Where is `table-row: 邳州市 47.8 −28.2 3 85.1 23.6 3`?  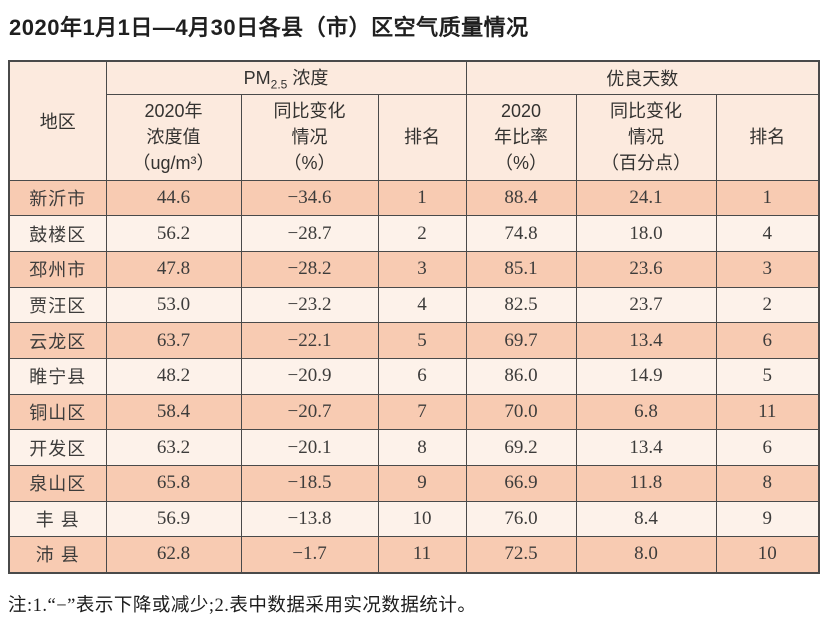 table-row: 邳州市 47.8 −28.2 3 85.1 23.6 3 is located at coordinates (414, 269).